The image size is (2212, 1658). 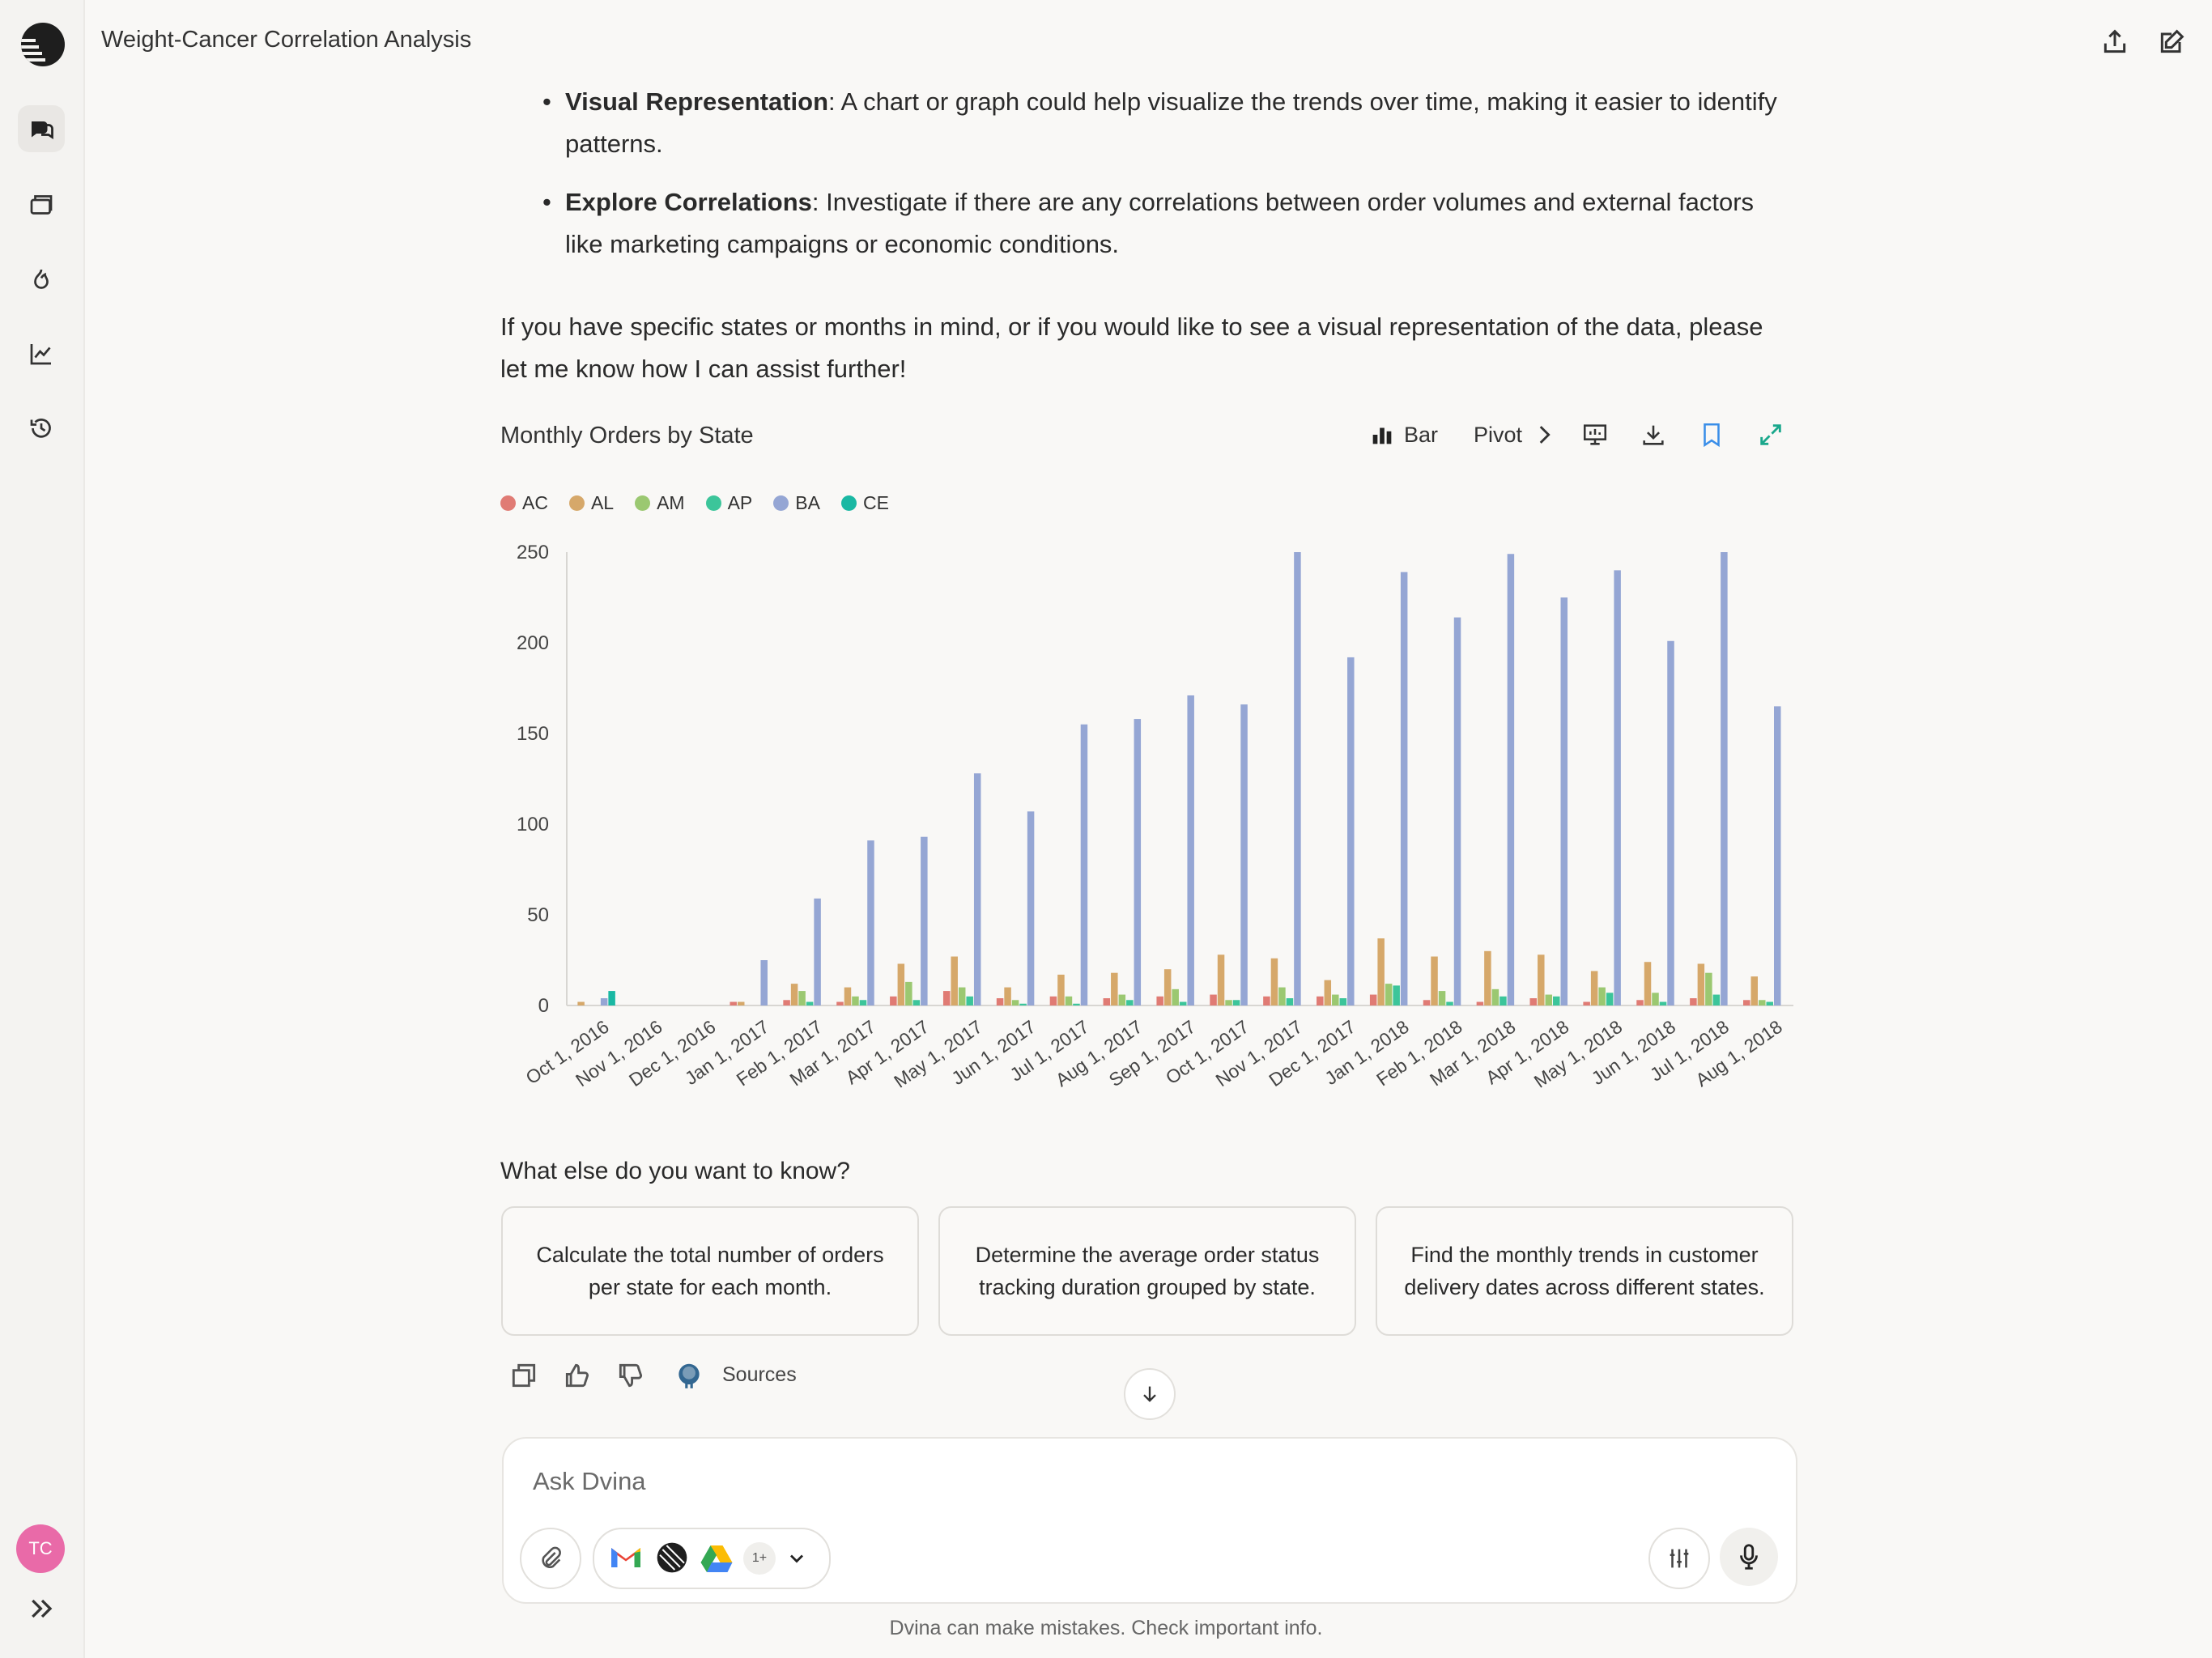 What do you see at coordinates (533, 734) in the screenshot?
I see `y-tick-label: 150` at bounding box center [533, 734].